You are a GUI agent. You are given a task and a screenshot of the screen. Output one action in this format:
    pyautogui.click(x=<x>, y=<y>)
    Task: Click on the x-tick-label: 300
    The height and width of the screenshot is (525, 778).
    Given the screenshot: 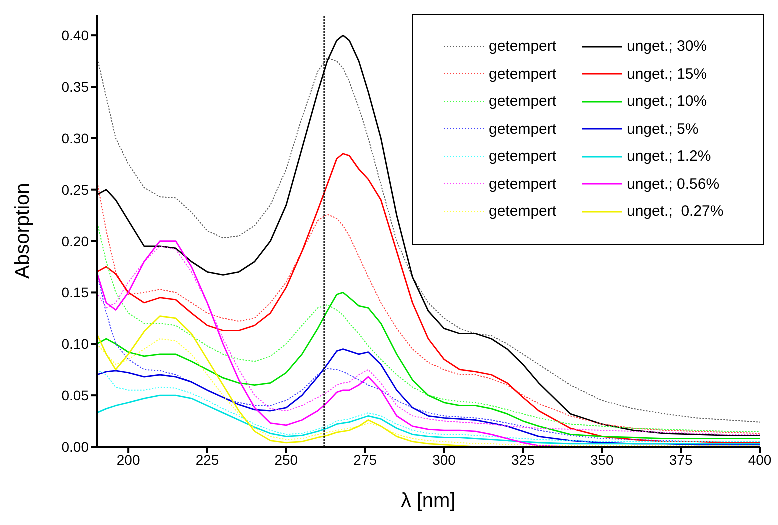 What is the action you would take?
    pyautogui.click(x=444, y=460)
    